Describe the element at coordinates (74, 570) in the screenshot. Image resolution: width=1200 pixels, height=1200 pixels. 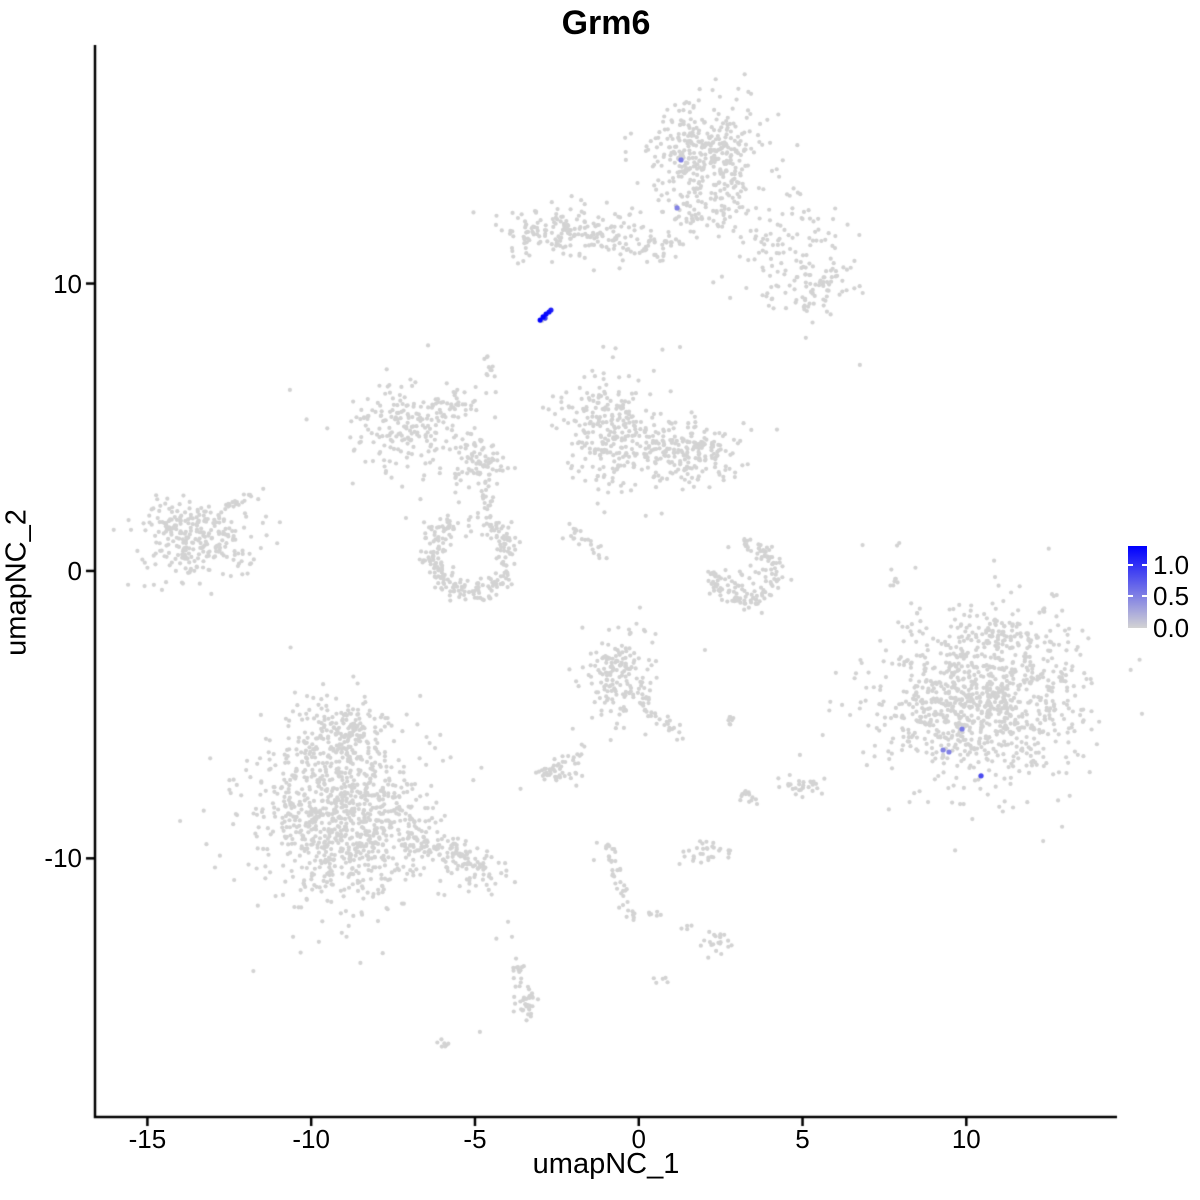
I see `y-tick-label: 0` at that location.